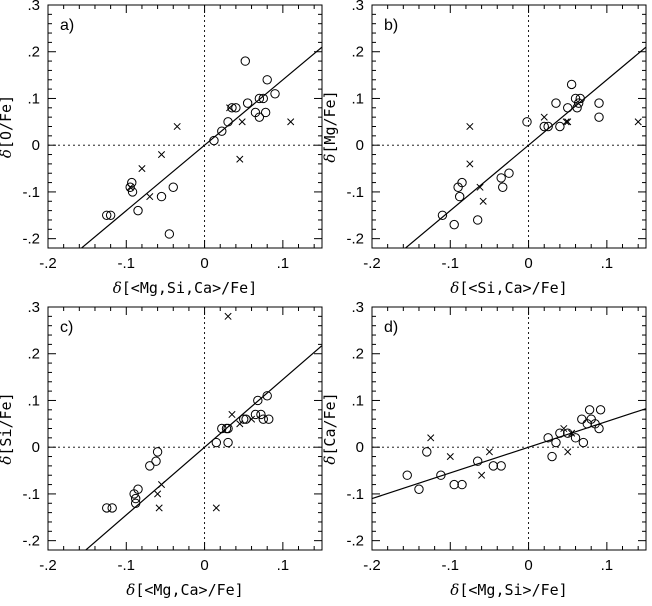 This screenshot has width=652, height=606. Describe the element at coordinates (184, 590) in the screenshot. I see `x-axis-label: δ[<Mg,Ca>/Fe]` at that location.